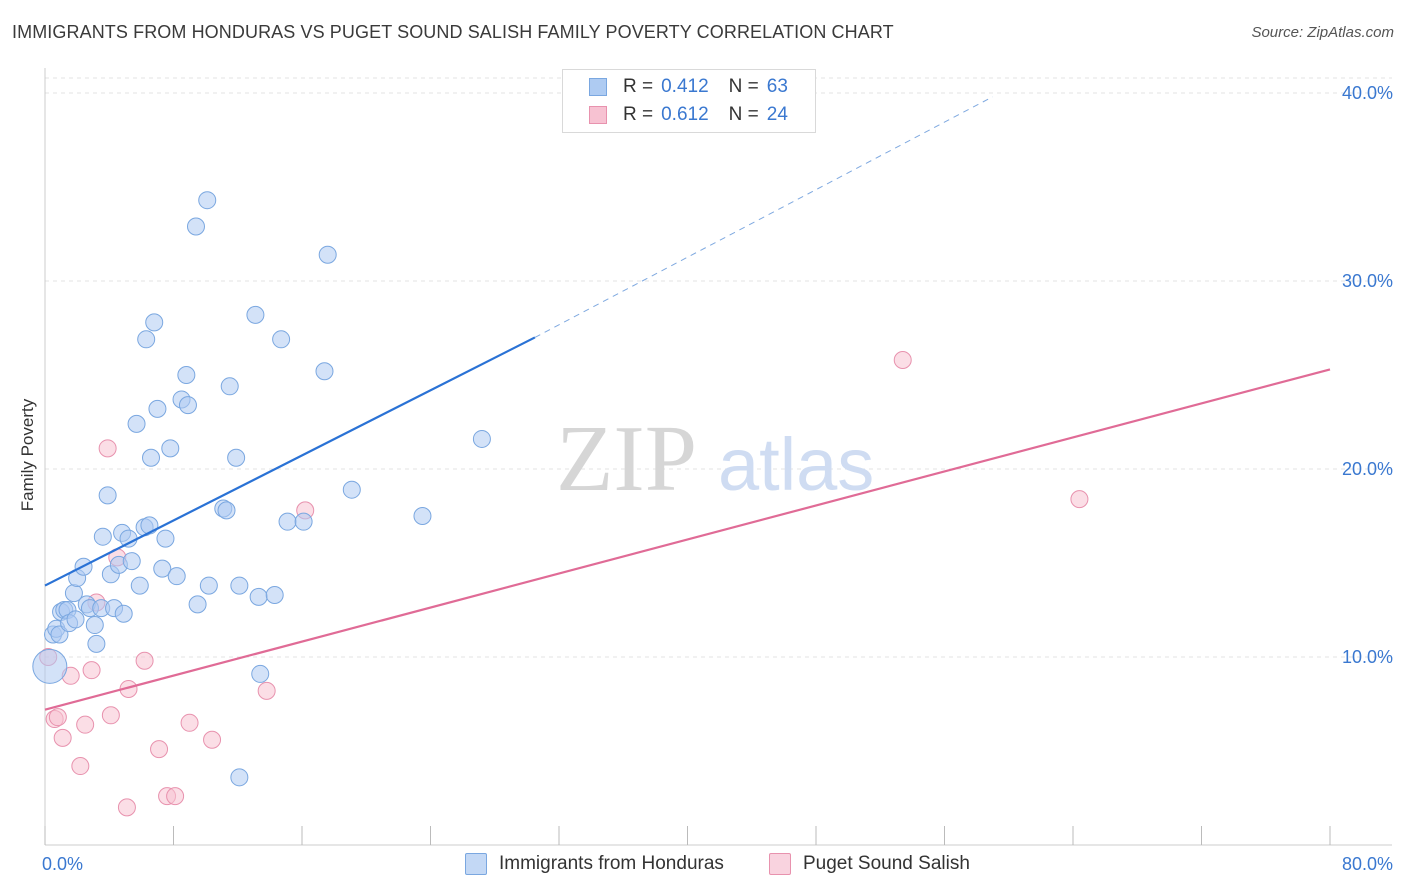 This screenshot has height=892, width=1406. Describe the element at coordinates (777, 114) in the screenshot. I see `legend-n-value: 24` at that location.